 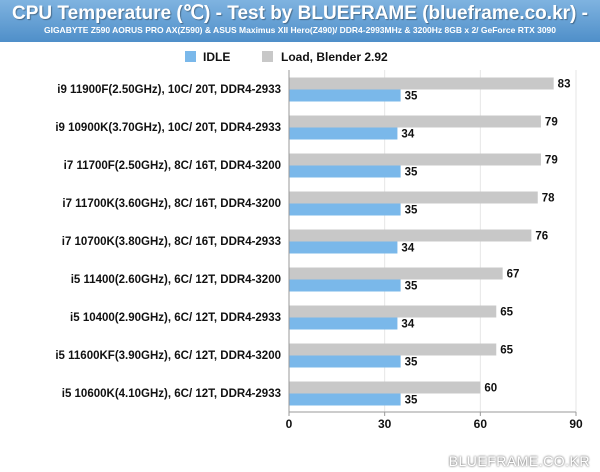 I want to click on legend-label-idle: IDLE, so click(x=216, y=57).